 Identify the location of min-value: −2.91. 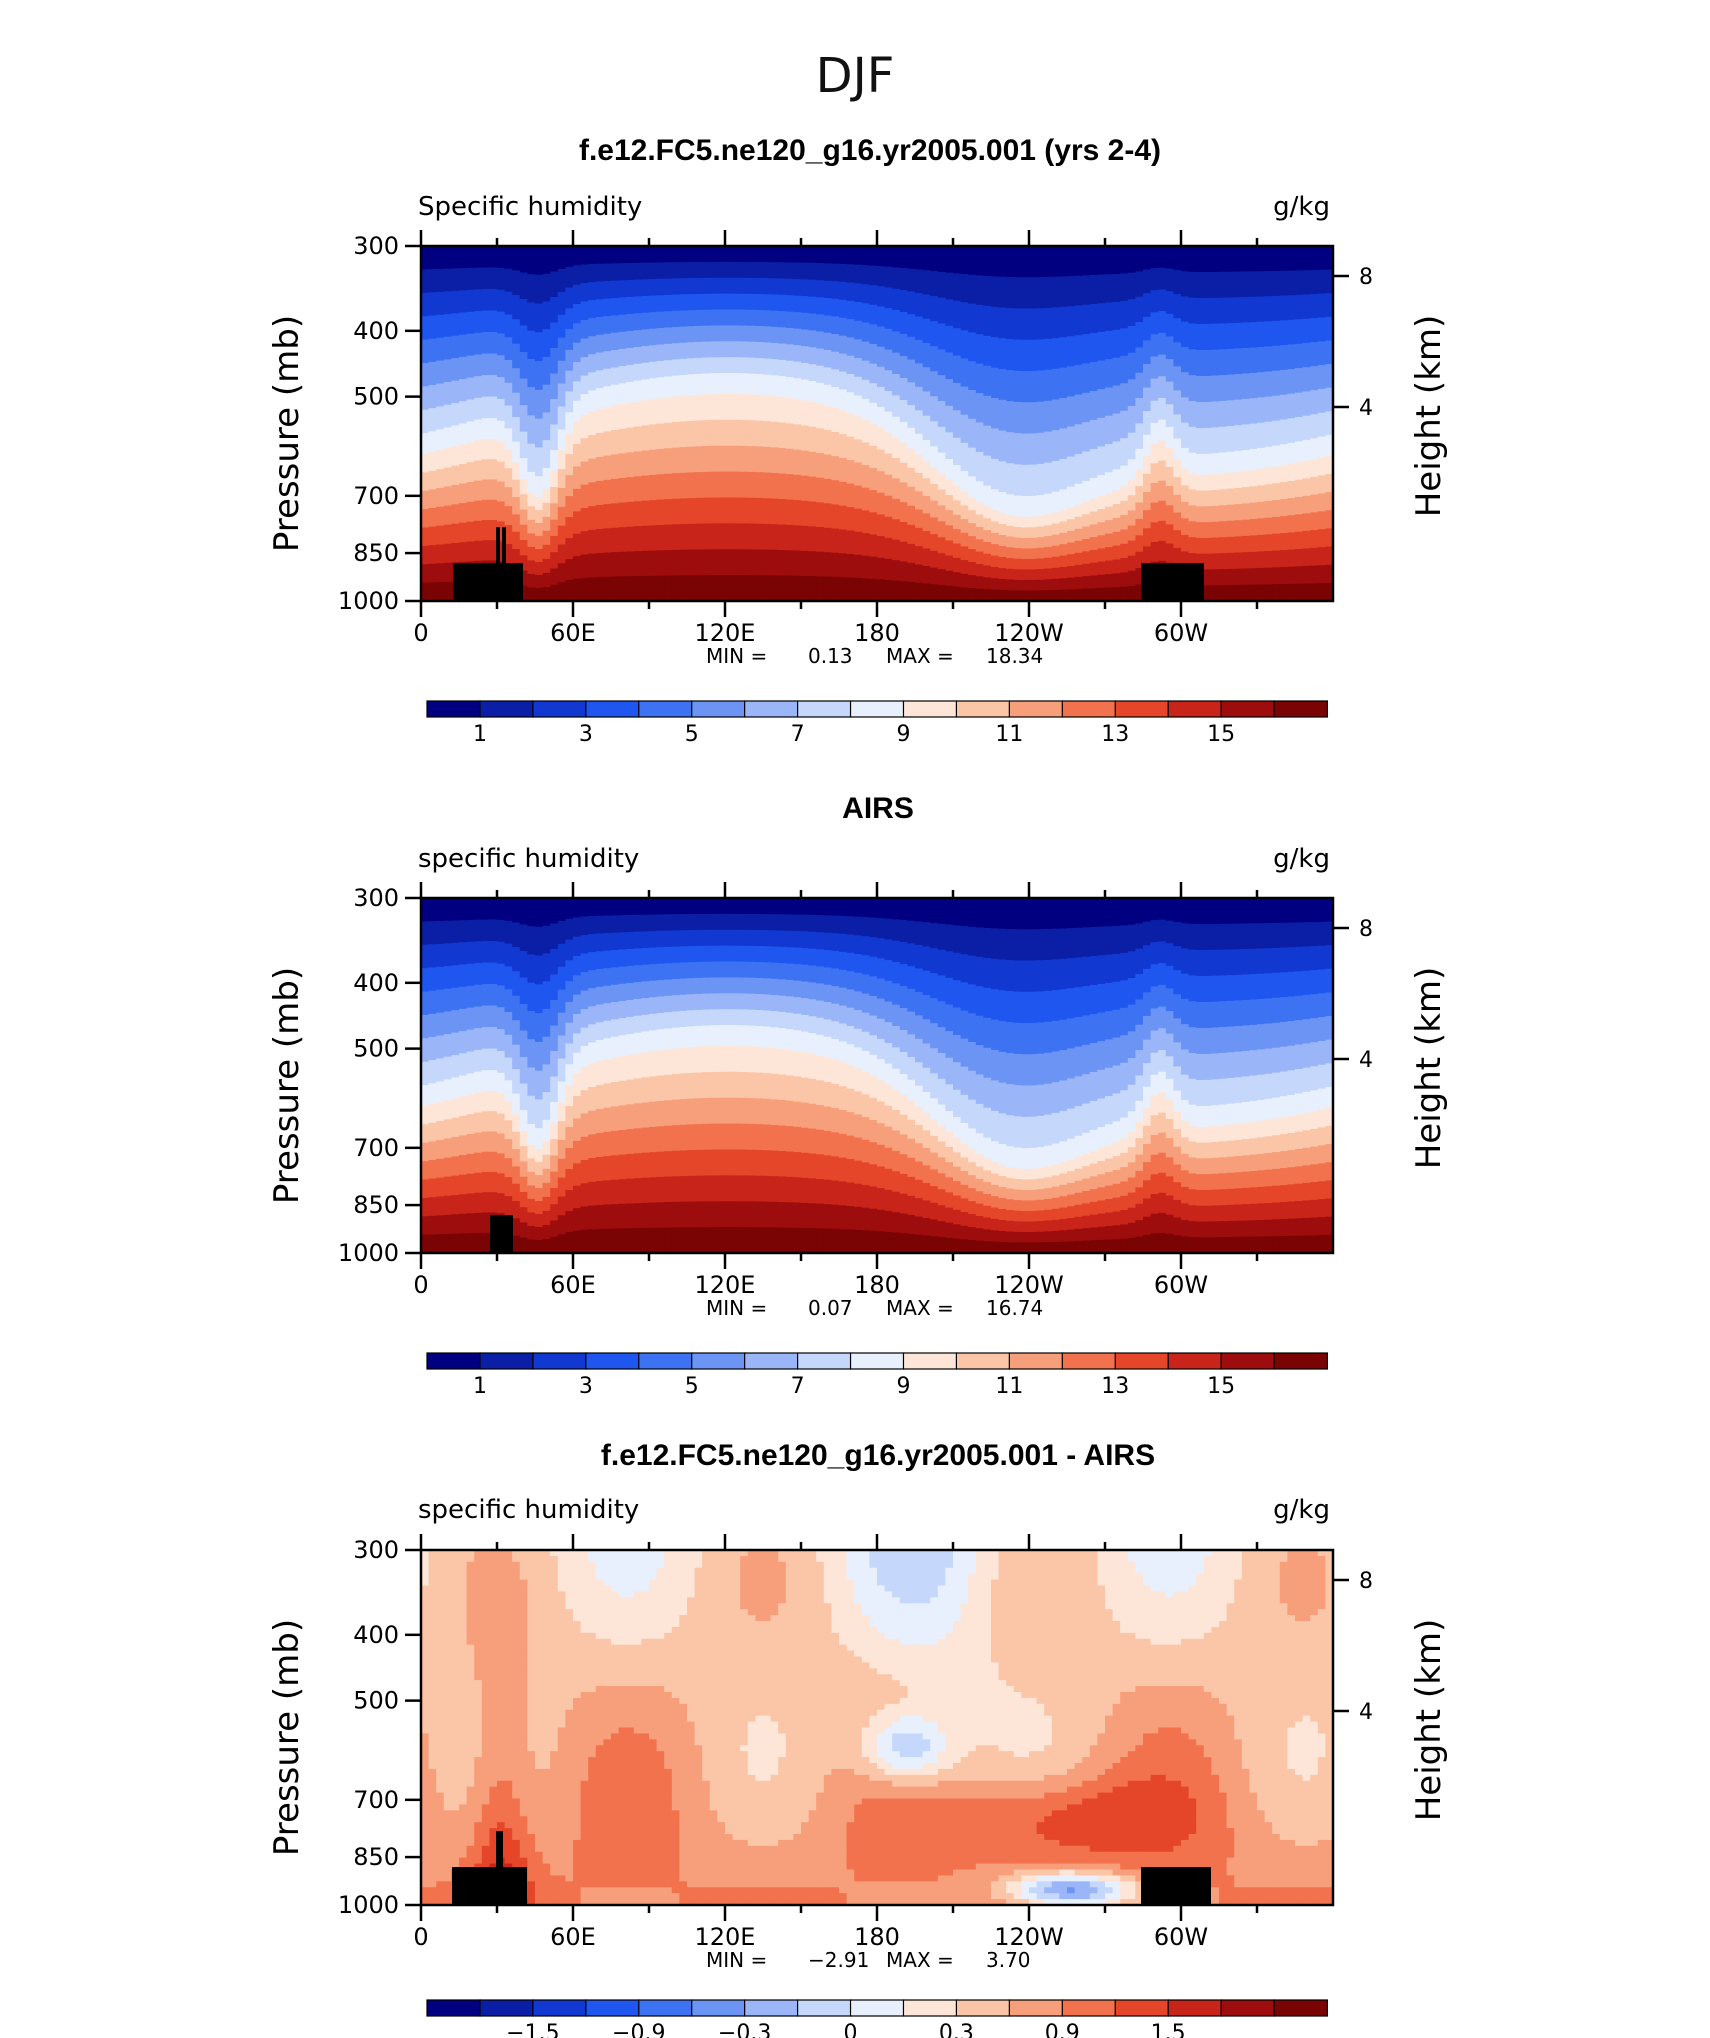
(838, 1960).